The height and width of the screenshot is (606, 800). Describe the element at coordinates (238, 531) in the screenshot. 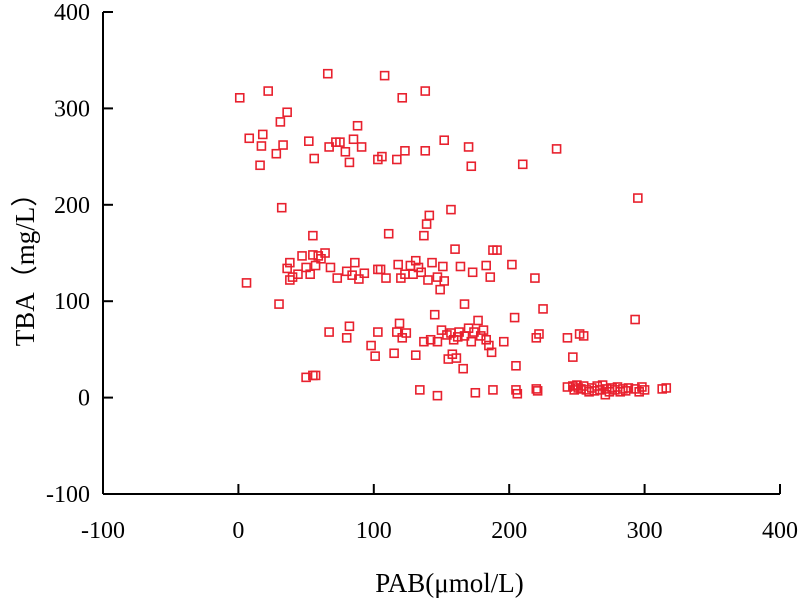

I see `x-tick-label: 0` at that location.